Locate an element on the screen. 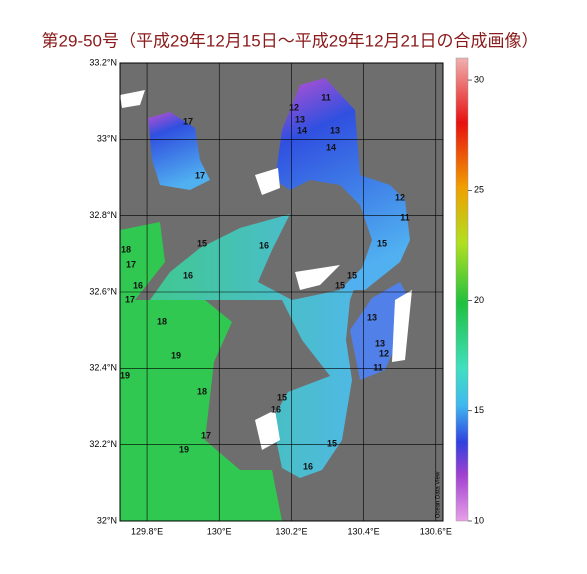 Image resolution: width=587 pixels, height=574 pixels. colorbar-label: 10 is located at coordinates (479, 520).